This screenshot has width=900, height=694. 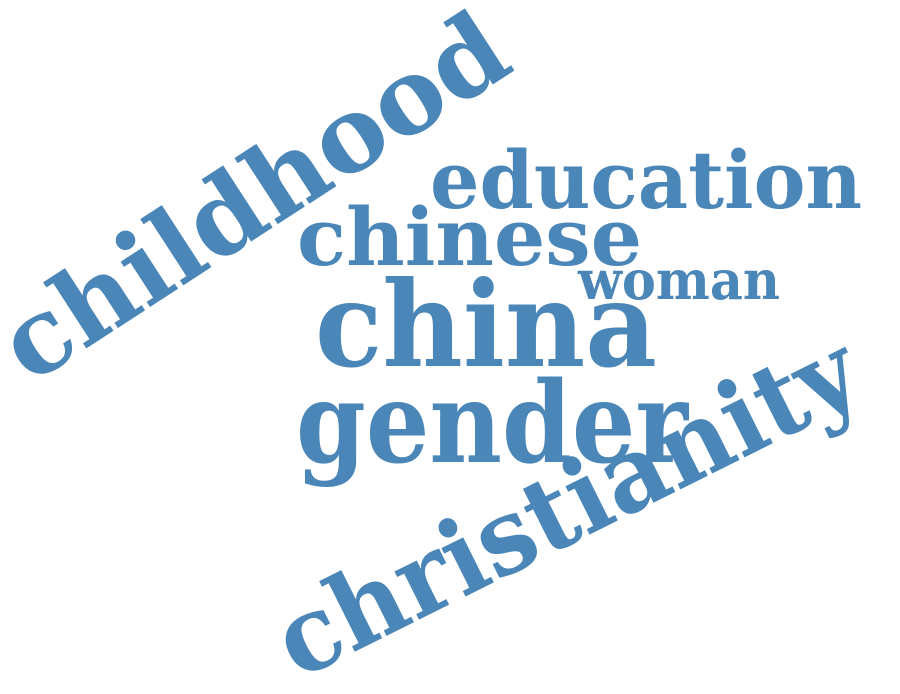 I want to click on word-china: china, so click(x=486, y=324).